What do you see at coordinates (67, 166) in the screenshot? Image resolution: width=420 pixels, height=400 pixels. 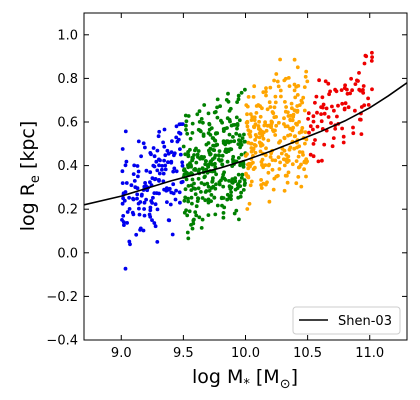 I see `y-tick-label: 0.4` at bounding box center [67, 166].